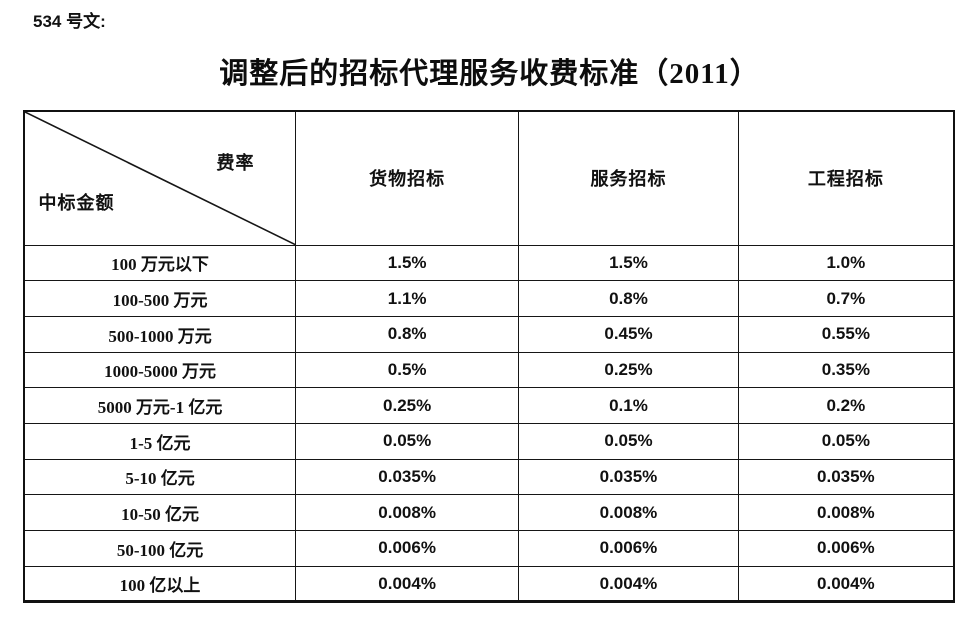 Image resolution: width=979 pixels, height=629 pixels. I want to click on table-row: 100 亿以上 0.004% 0.004% 0.004%, so click(489, 584).